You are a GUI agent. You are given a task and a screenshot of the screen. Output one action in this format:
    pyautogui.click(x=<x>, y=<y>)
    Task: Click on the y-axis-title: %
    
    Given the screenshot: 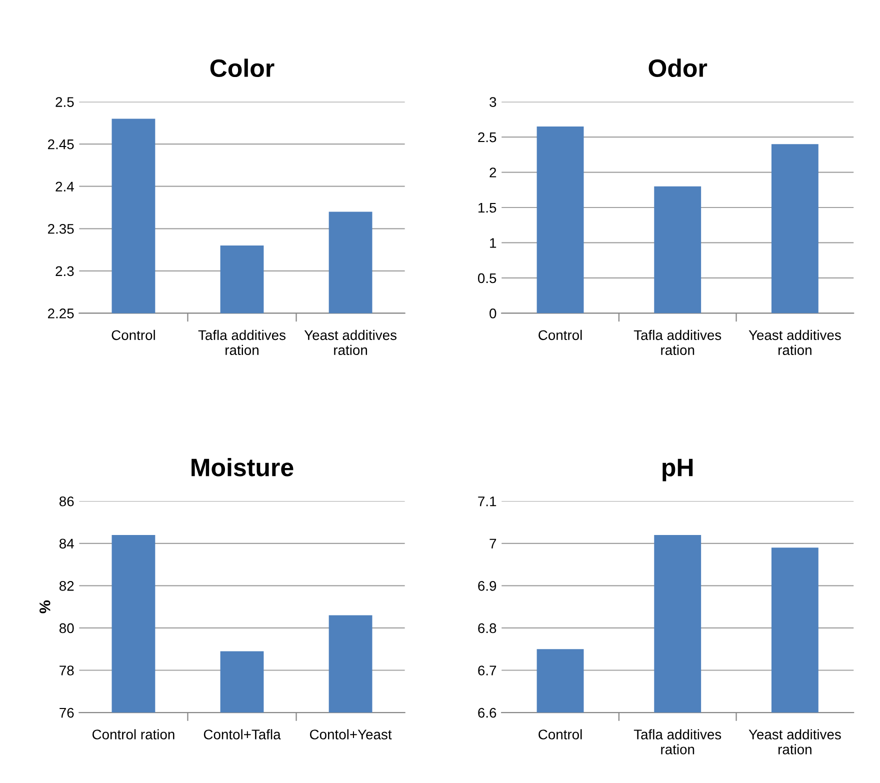 What is the action you would take?
    pyautogui.click(x=45, y=607)
    